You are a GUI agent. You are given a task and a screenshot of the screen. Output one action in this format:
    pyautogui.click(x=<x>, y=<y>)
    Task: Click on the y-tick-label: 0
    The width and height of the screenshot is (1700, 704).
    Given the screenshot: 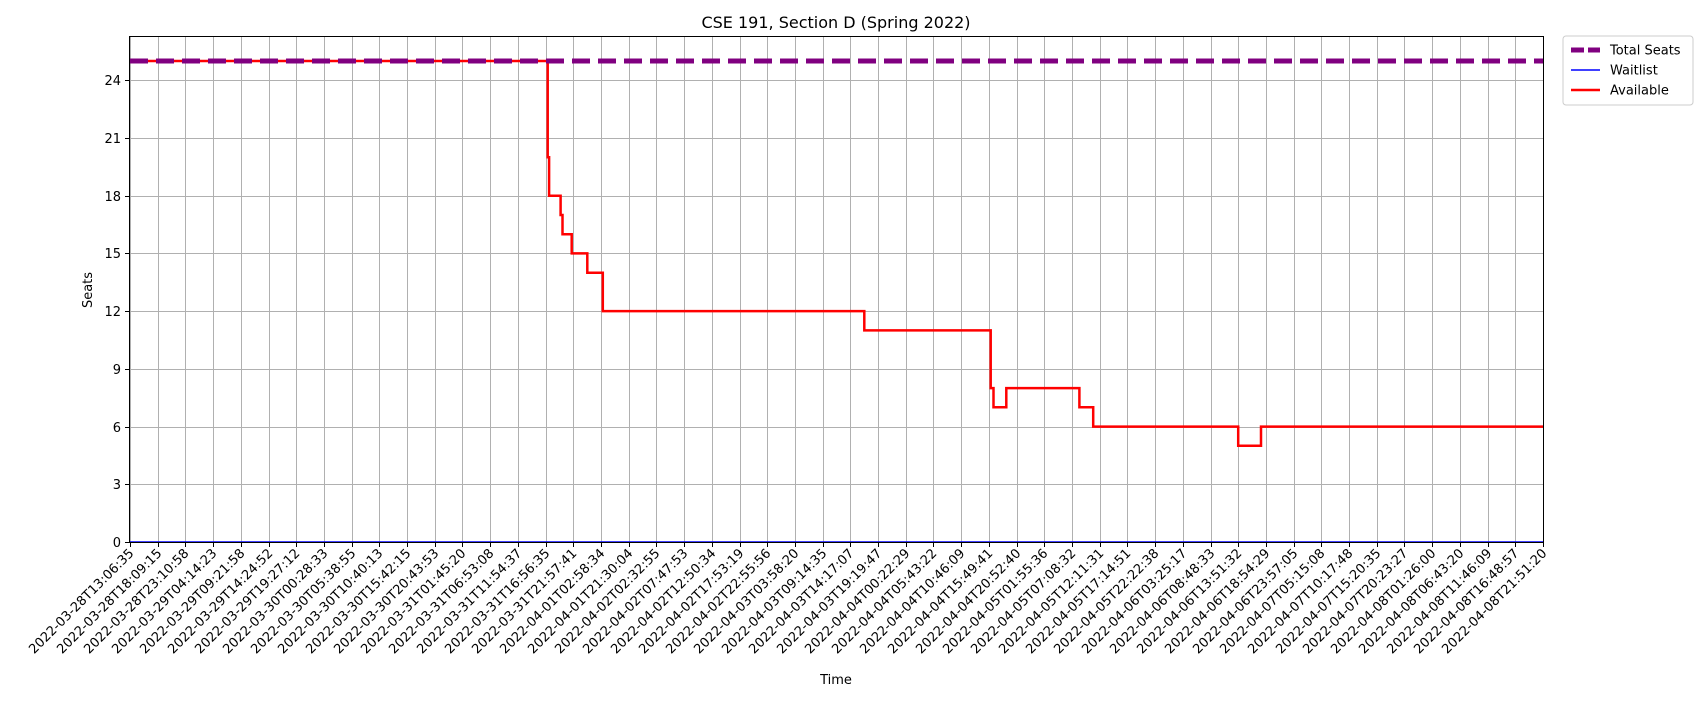 What is the action you would take?
    pyautogui.click(x=117, y=543)
    